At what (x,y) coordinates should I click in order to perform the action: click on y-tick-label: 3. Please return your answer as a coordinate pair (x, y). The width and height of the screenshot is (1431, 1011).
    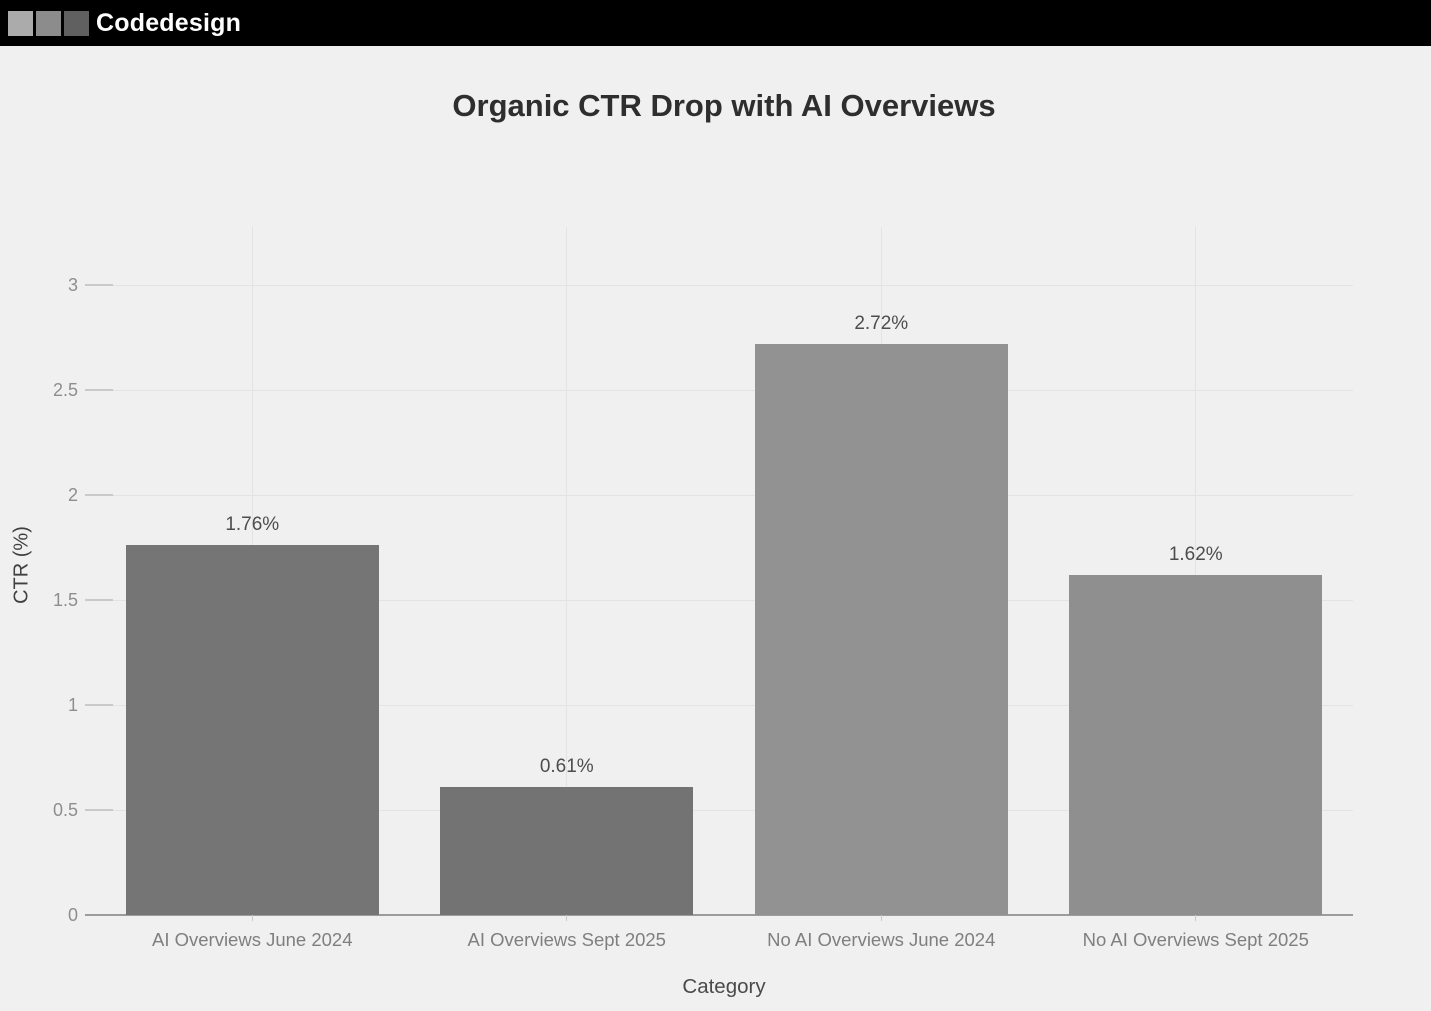
    Looking at the image, I should click on (72, 285).